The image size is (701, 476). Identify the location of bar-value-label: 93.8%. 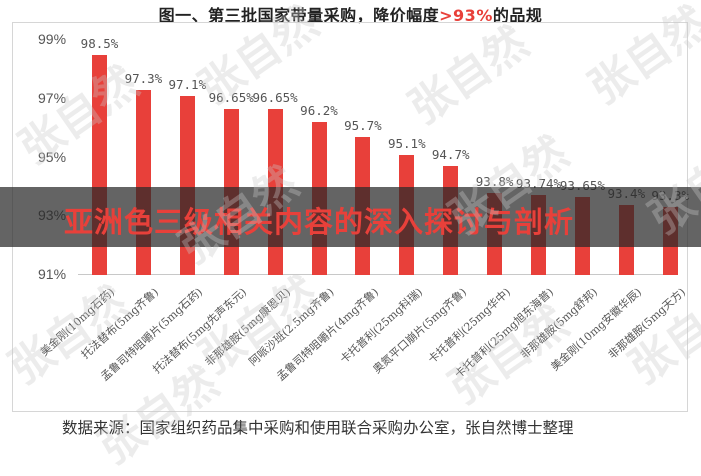
(494, 181).